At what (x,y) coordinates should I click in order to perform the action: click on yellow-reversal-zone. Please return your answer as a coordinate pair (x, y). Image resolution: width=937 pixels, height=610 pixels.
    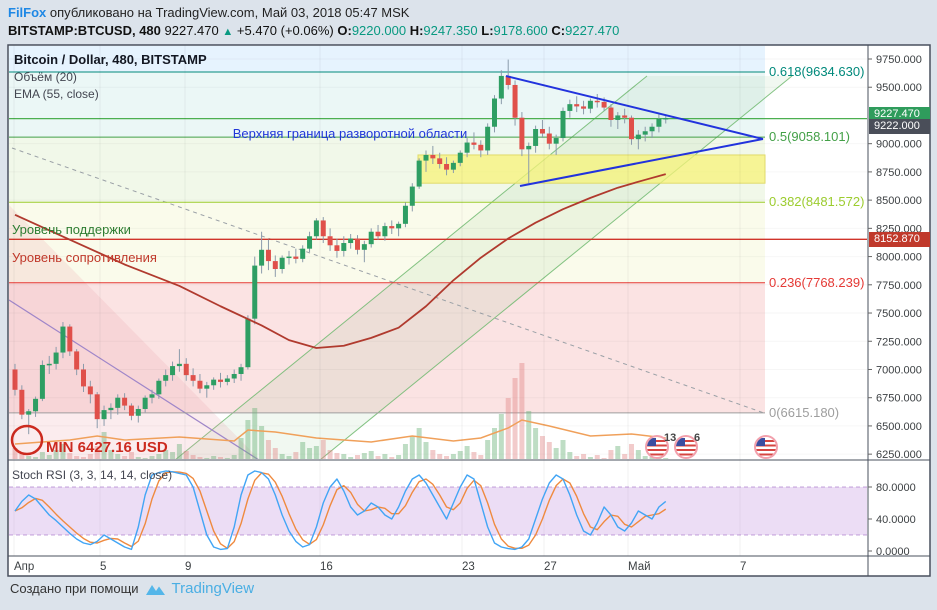
    Looking at the image, I should click on (591, 169).